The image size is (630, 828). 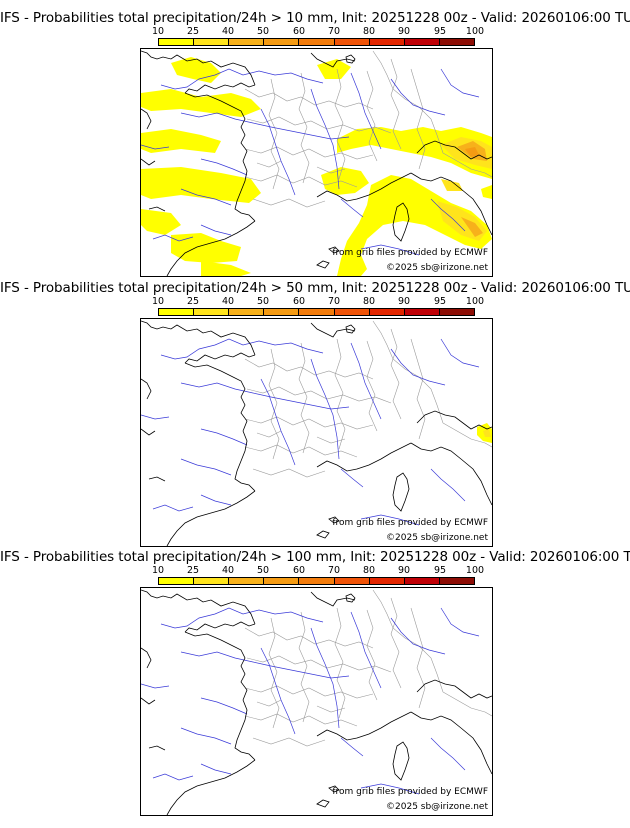 What do you see at coordinates (318, 302) in the screenshot?
I see `colorbar-labels: 10 25 40 50 60 70 80 90 95 100` at bounding box center [318, 302].